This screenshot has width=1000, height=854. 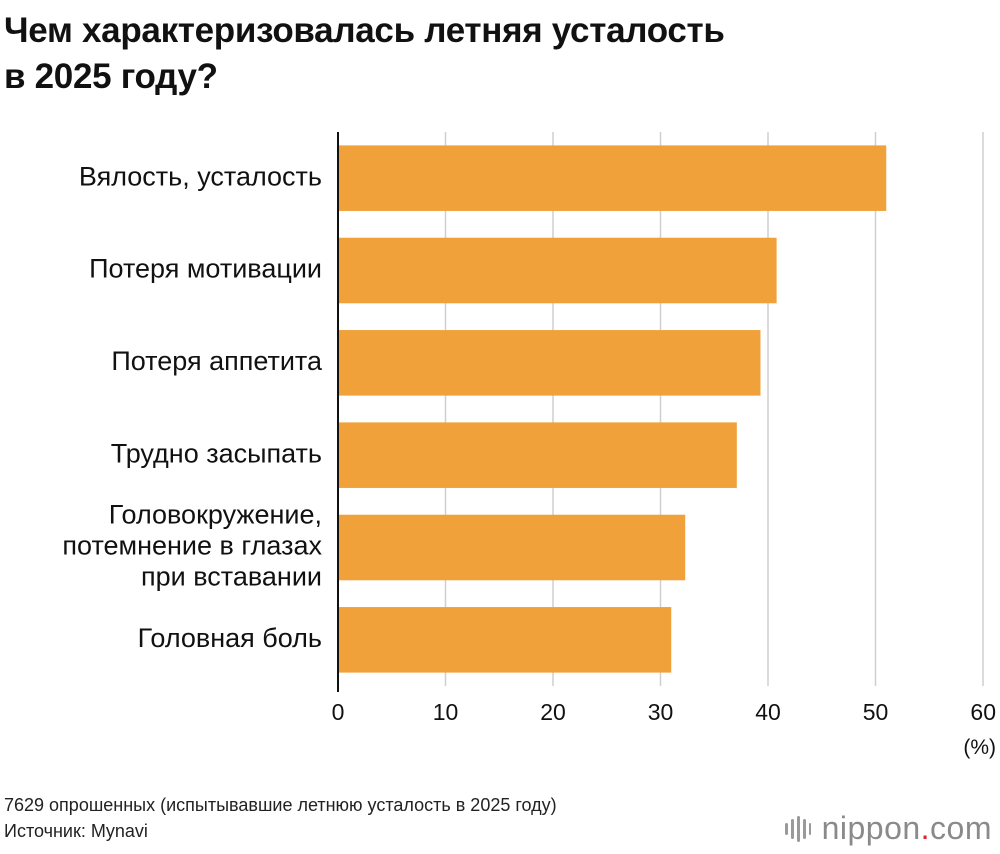 I want to click on x-tick-label: 40, so click(x=768, y=712).